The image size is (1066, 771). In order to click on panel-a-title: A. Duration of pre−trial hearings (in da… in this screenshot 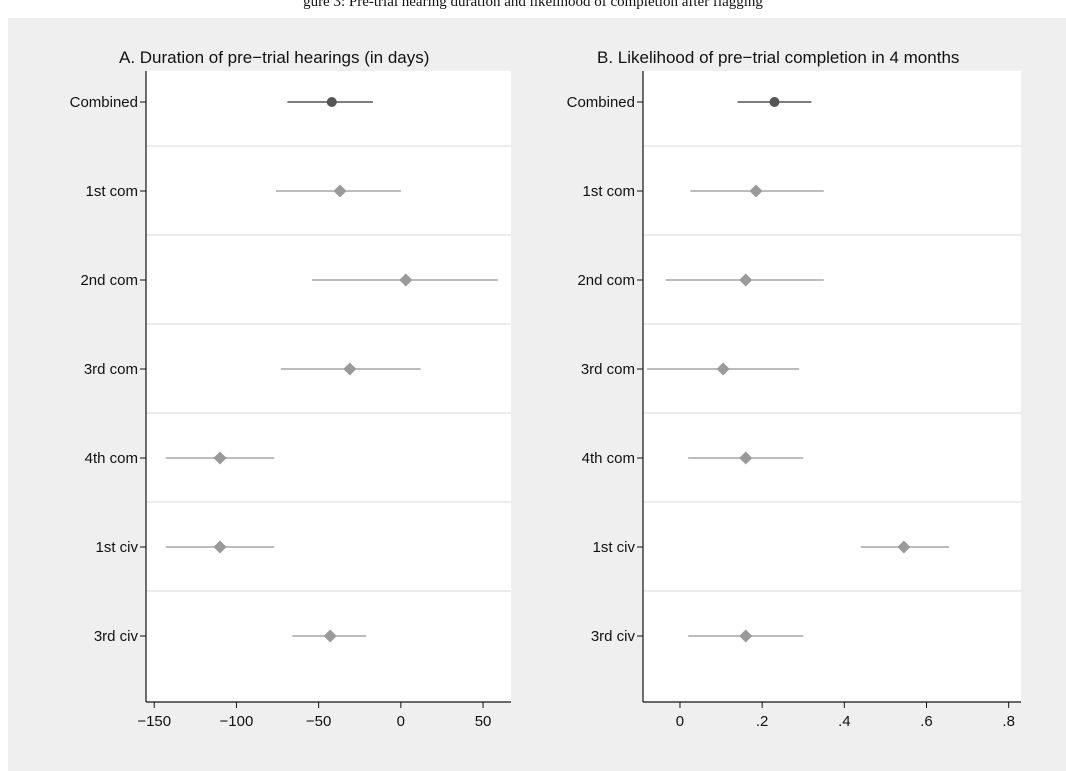, I will do `click(274, 57)`.